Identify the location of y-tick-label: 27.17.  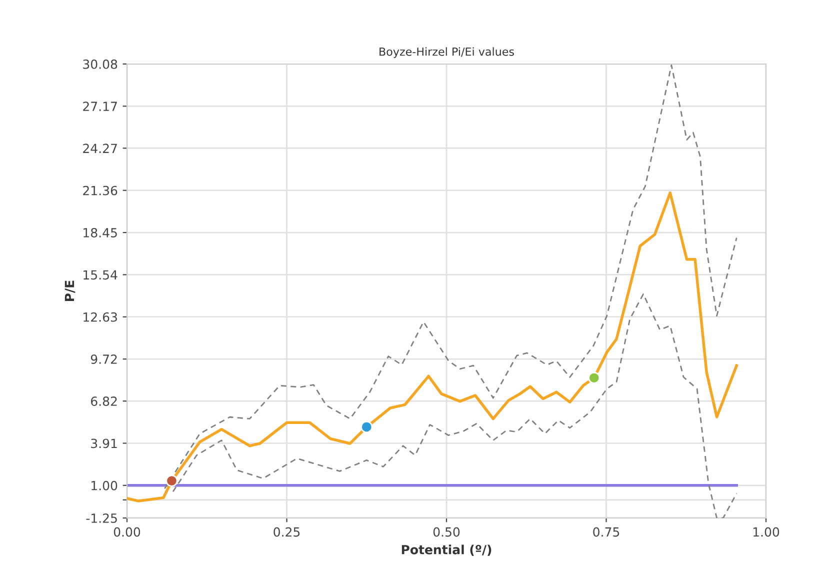
(100, 106).